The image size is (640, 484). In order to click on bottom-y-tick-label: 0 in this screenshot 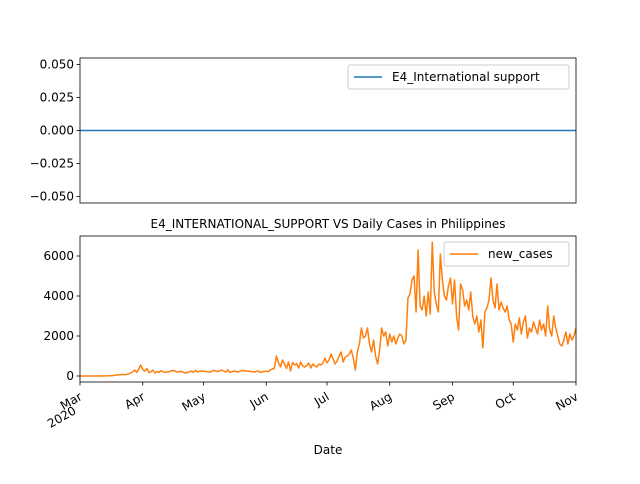, I will do `click(70, 376)`.